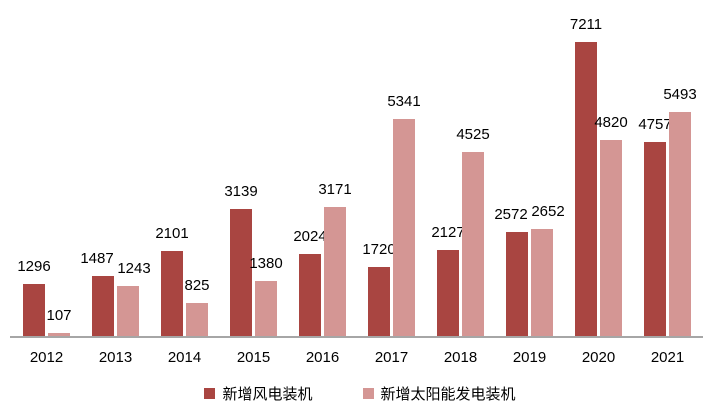 This screenshot has height=419, width=720. I want to click on wind-value-label: 2024, so click(310, 237).